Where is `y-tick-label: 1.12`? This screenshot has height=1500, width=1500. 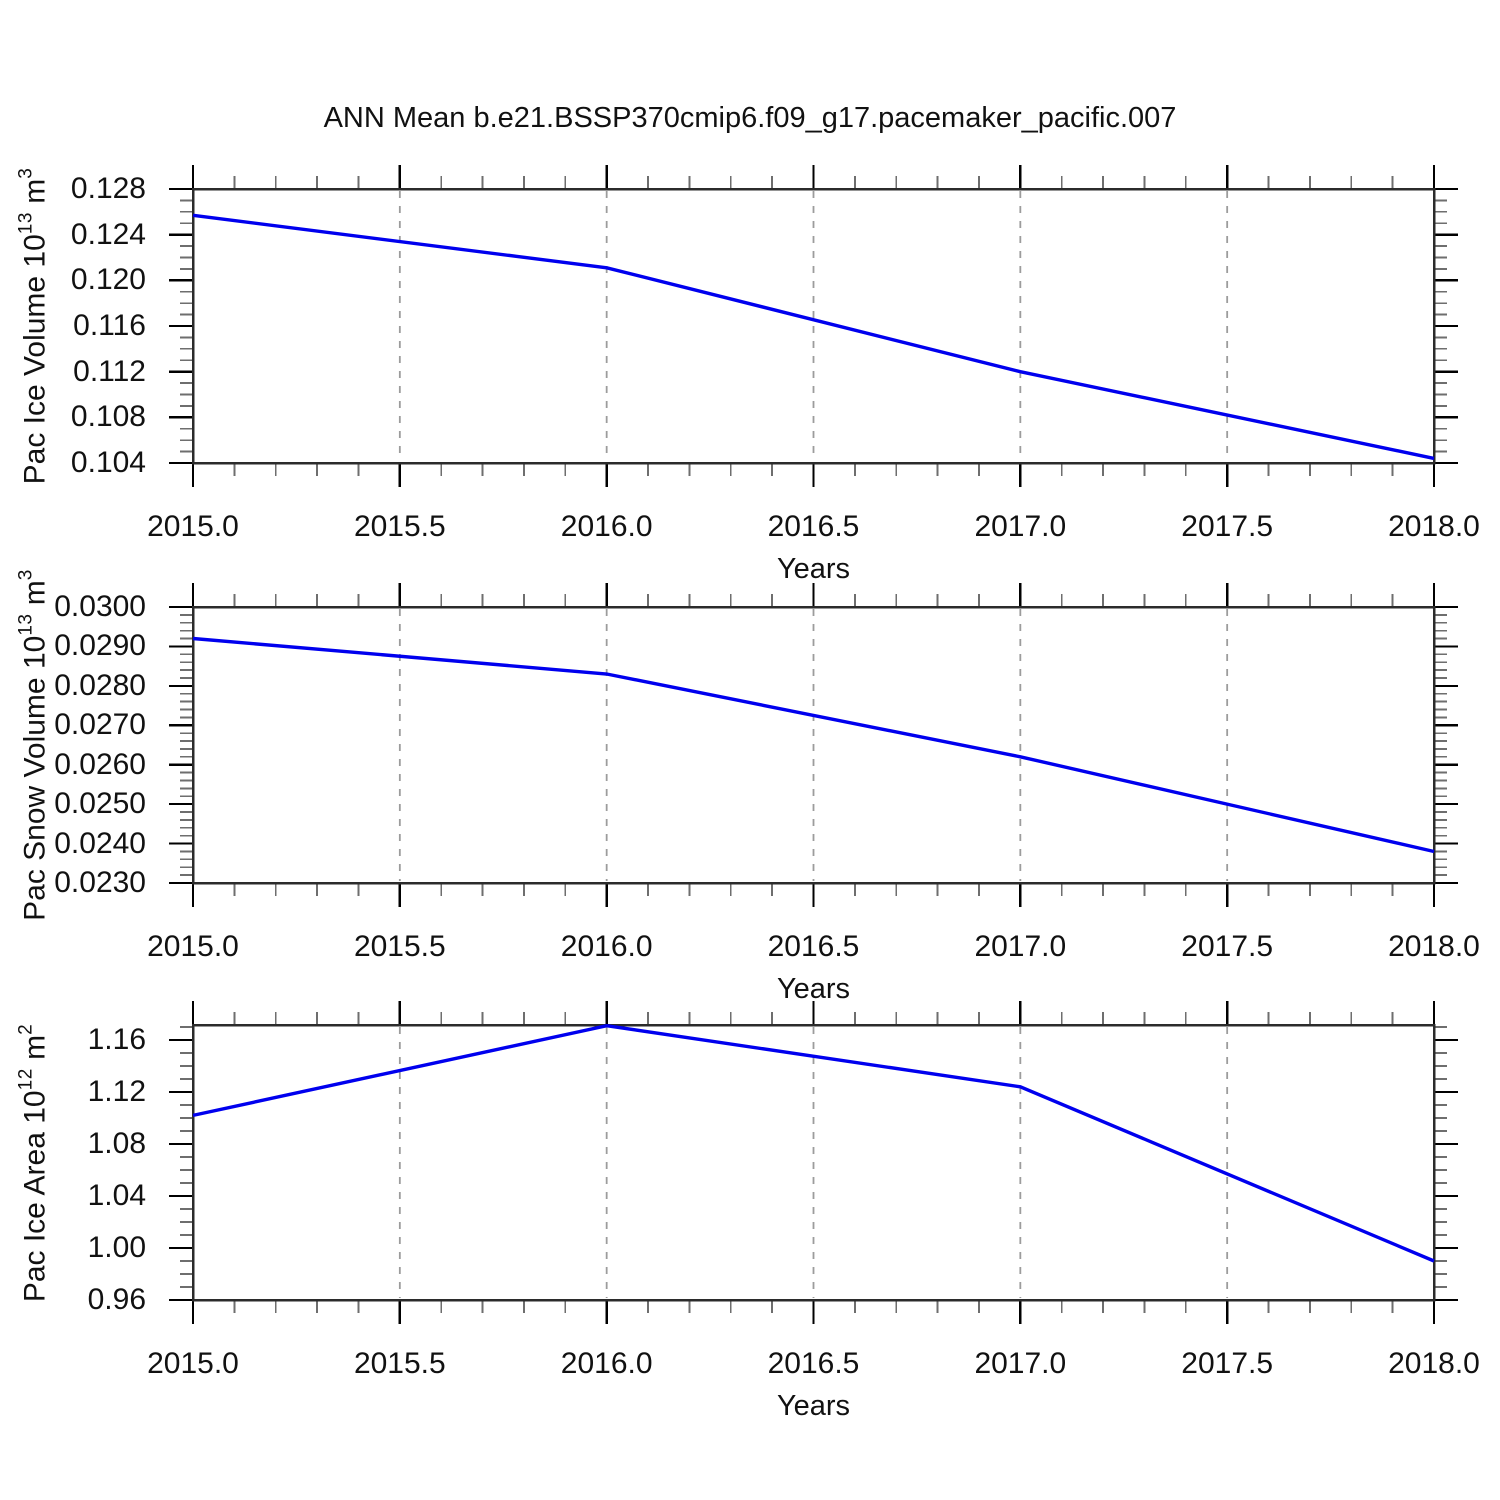
y-tick-label: 1.12 is located at coordinates (116, 1091).